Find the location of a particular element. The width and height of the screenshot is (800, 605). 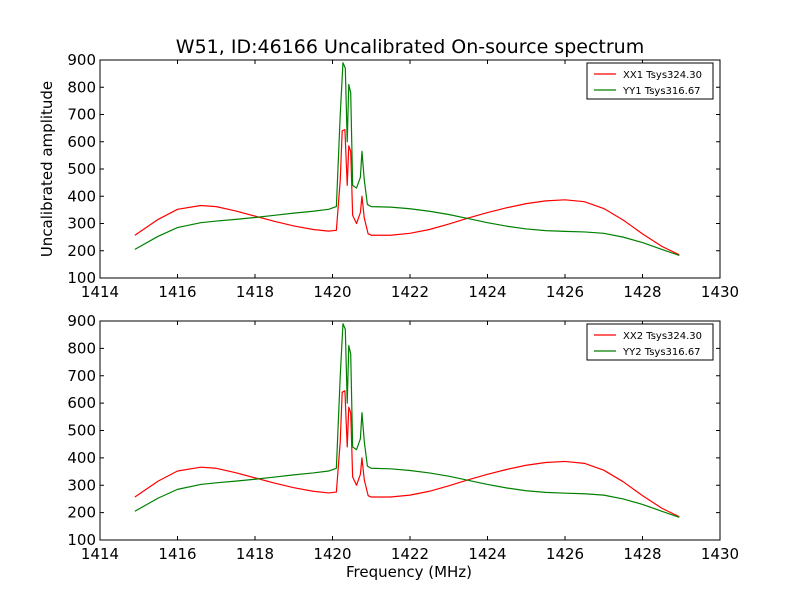

legend-label: YY1 Tsys316.67 is located at coordinates (661, 91).